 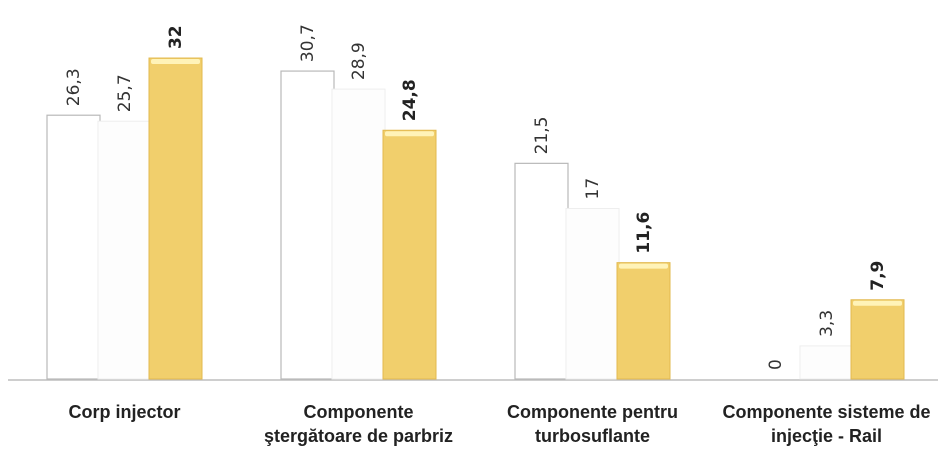 What do you see at coordinates (643, 321) in the screenshot?
I see `bar-s3-c3` at bounding box center [643, 321].